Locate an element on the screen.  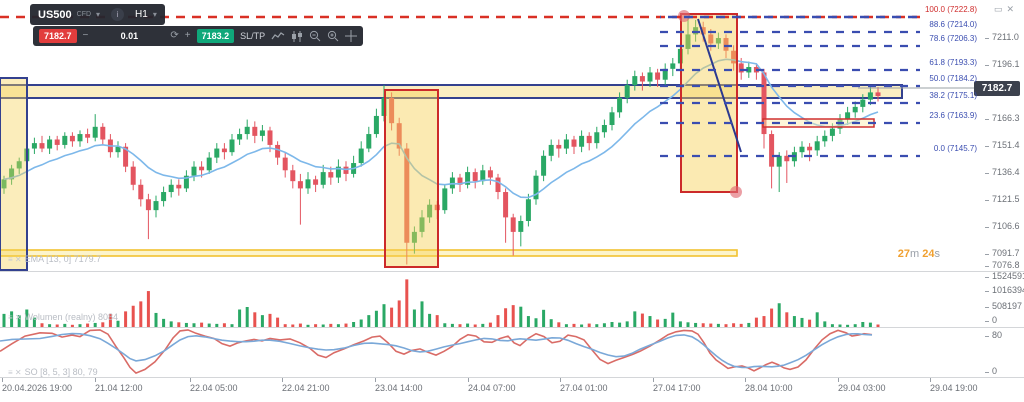
price-axis-label: 7136.4 is located at coordinates (1006, 172).